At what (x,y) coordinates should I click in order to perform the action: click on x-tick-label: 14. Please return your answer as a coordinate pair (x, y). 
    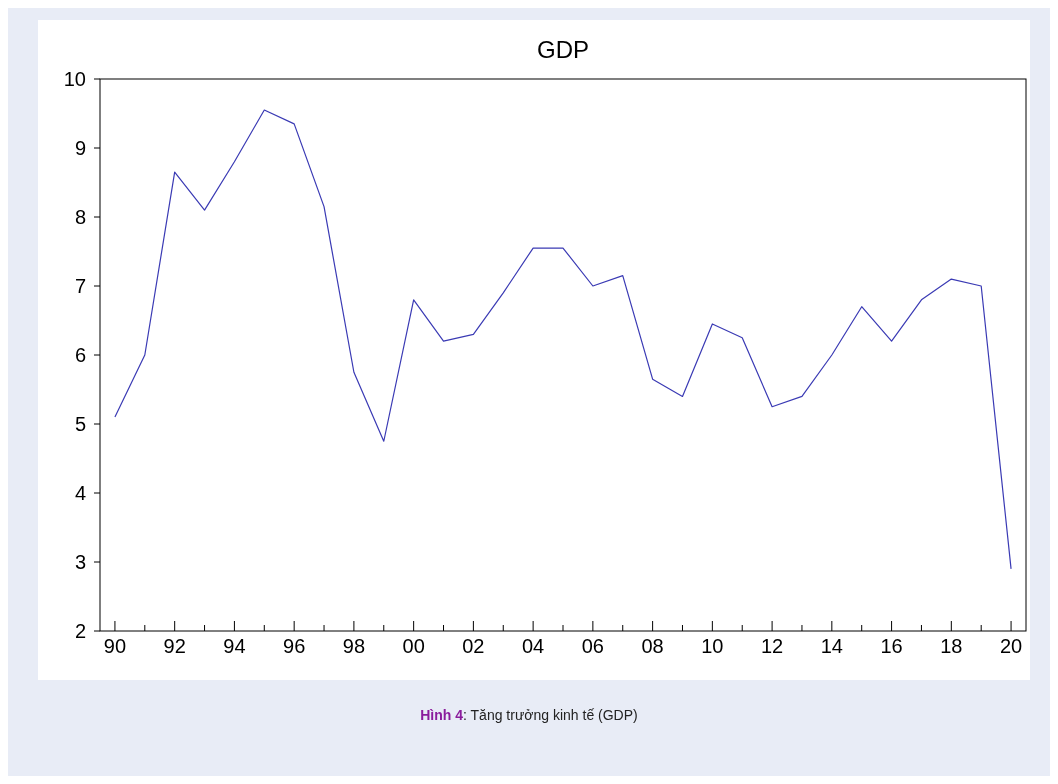
    Looking at the image, I should click on (831, 646).